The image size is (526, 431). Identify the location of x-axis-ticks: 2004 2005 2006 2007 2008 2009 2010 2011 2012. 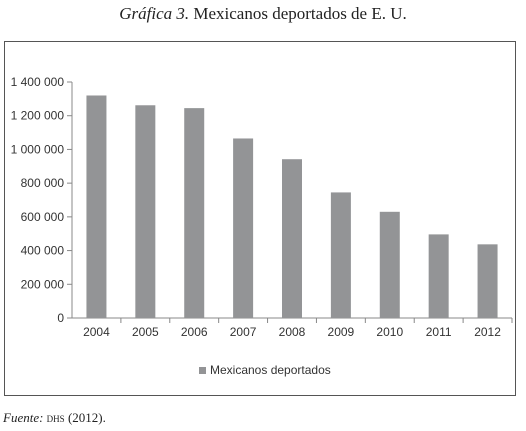
(298, 328).